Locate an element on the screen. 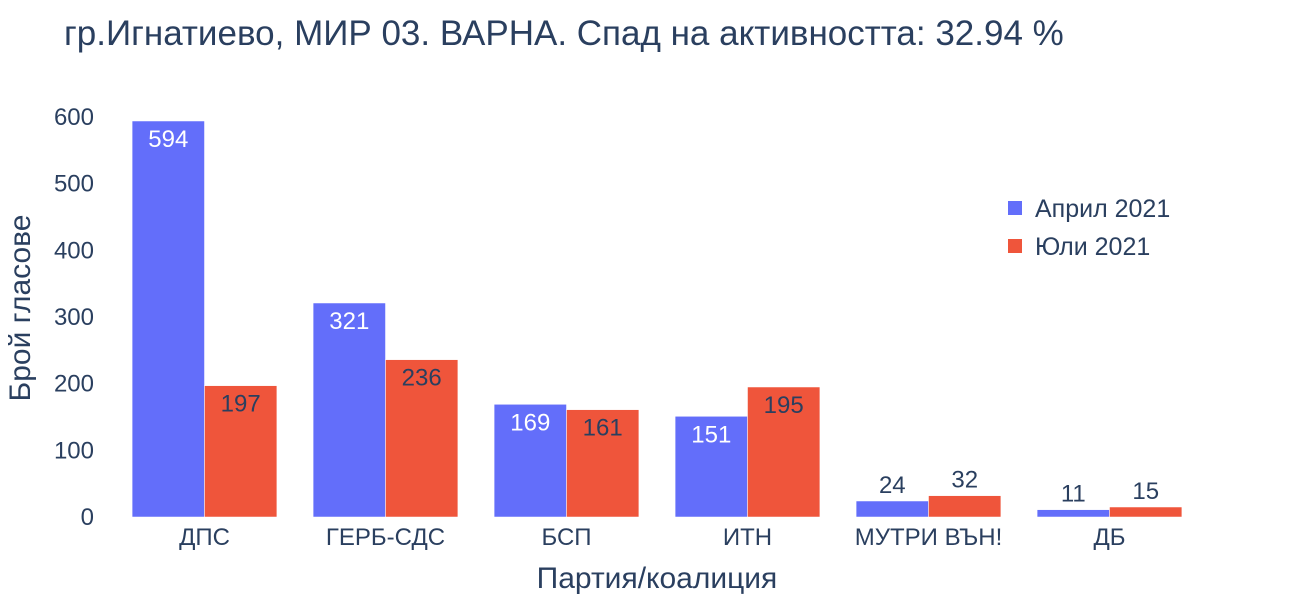 This screenshot has height=600, width=1300. bar-value-label: 161 is located at coordinates (603, 428).